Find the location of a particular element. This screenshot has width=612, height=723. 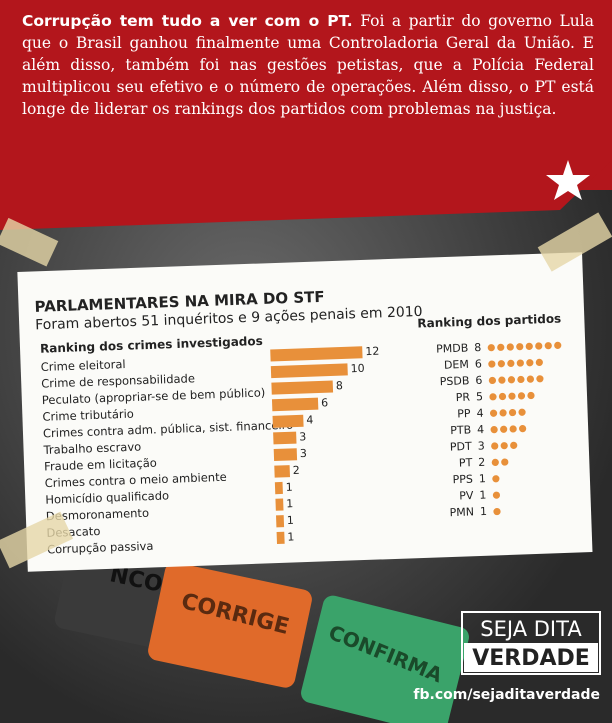

star is located at coordinates (568, 180).